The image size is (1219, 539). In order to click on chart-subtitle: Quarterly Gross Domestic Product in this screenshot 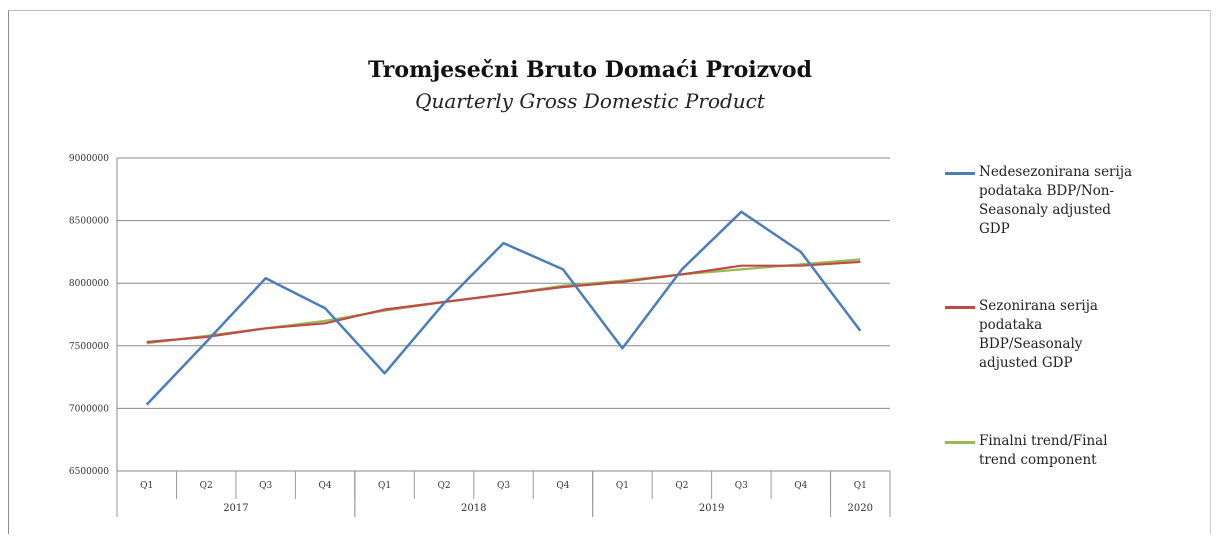, I will do `click(590, 101)`.